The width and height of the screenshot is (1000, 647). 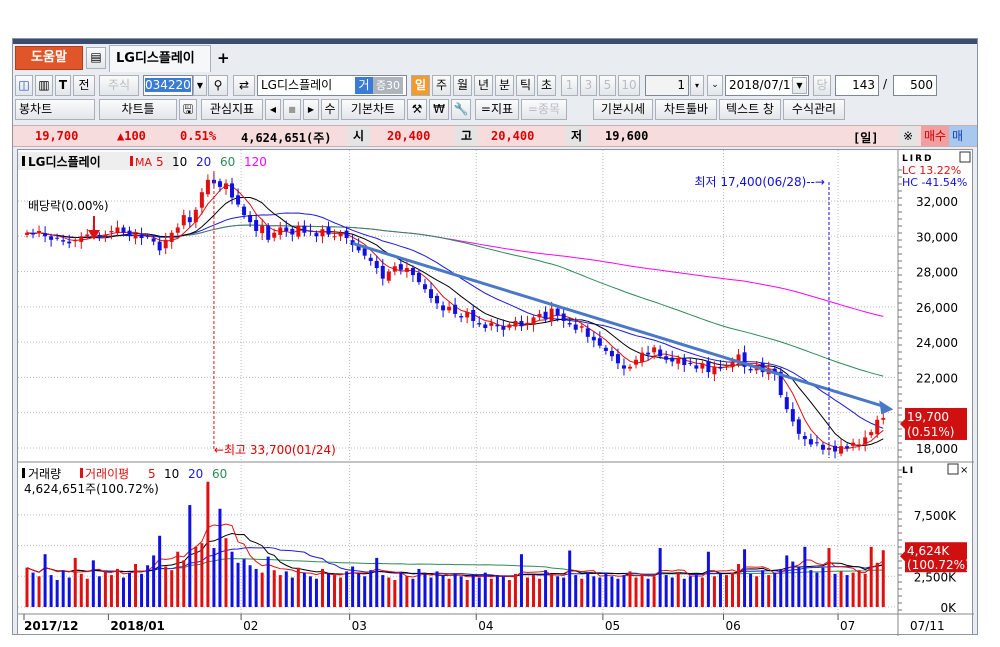 What do you see at coordinates (188, 109) in the screenshot?
I see `save-icon: 🖫` at bounding box center [188, 109].